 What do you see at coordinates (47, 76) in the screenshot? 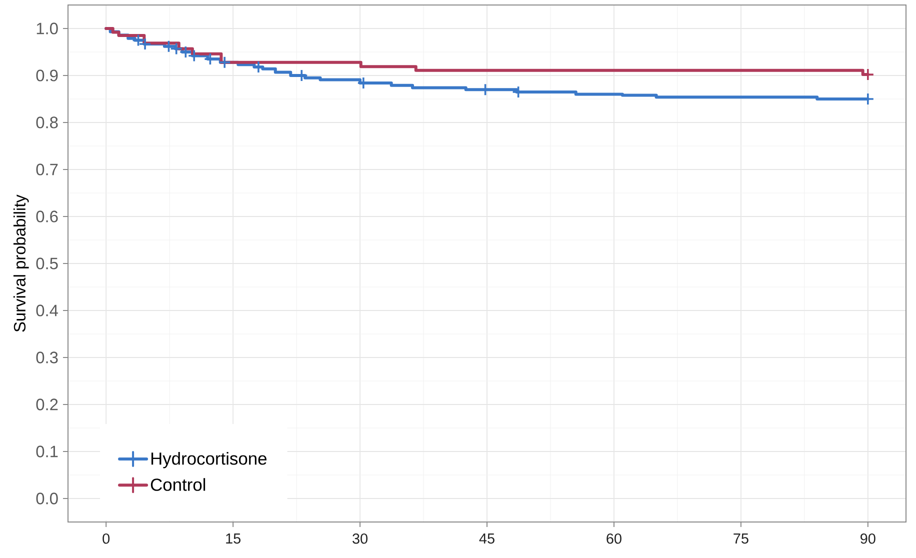
I see `y-tick-label: 0.9` at bounding box center [47, 76].